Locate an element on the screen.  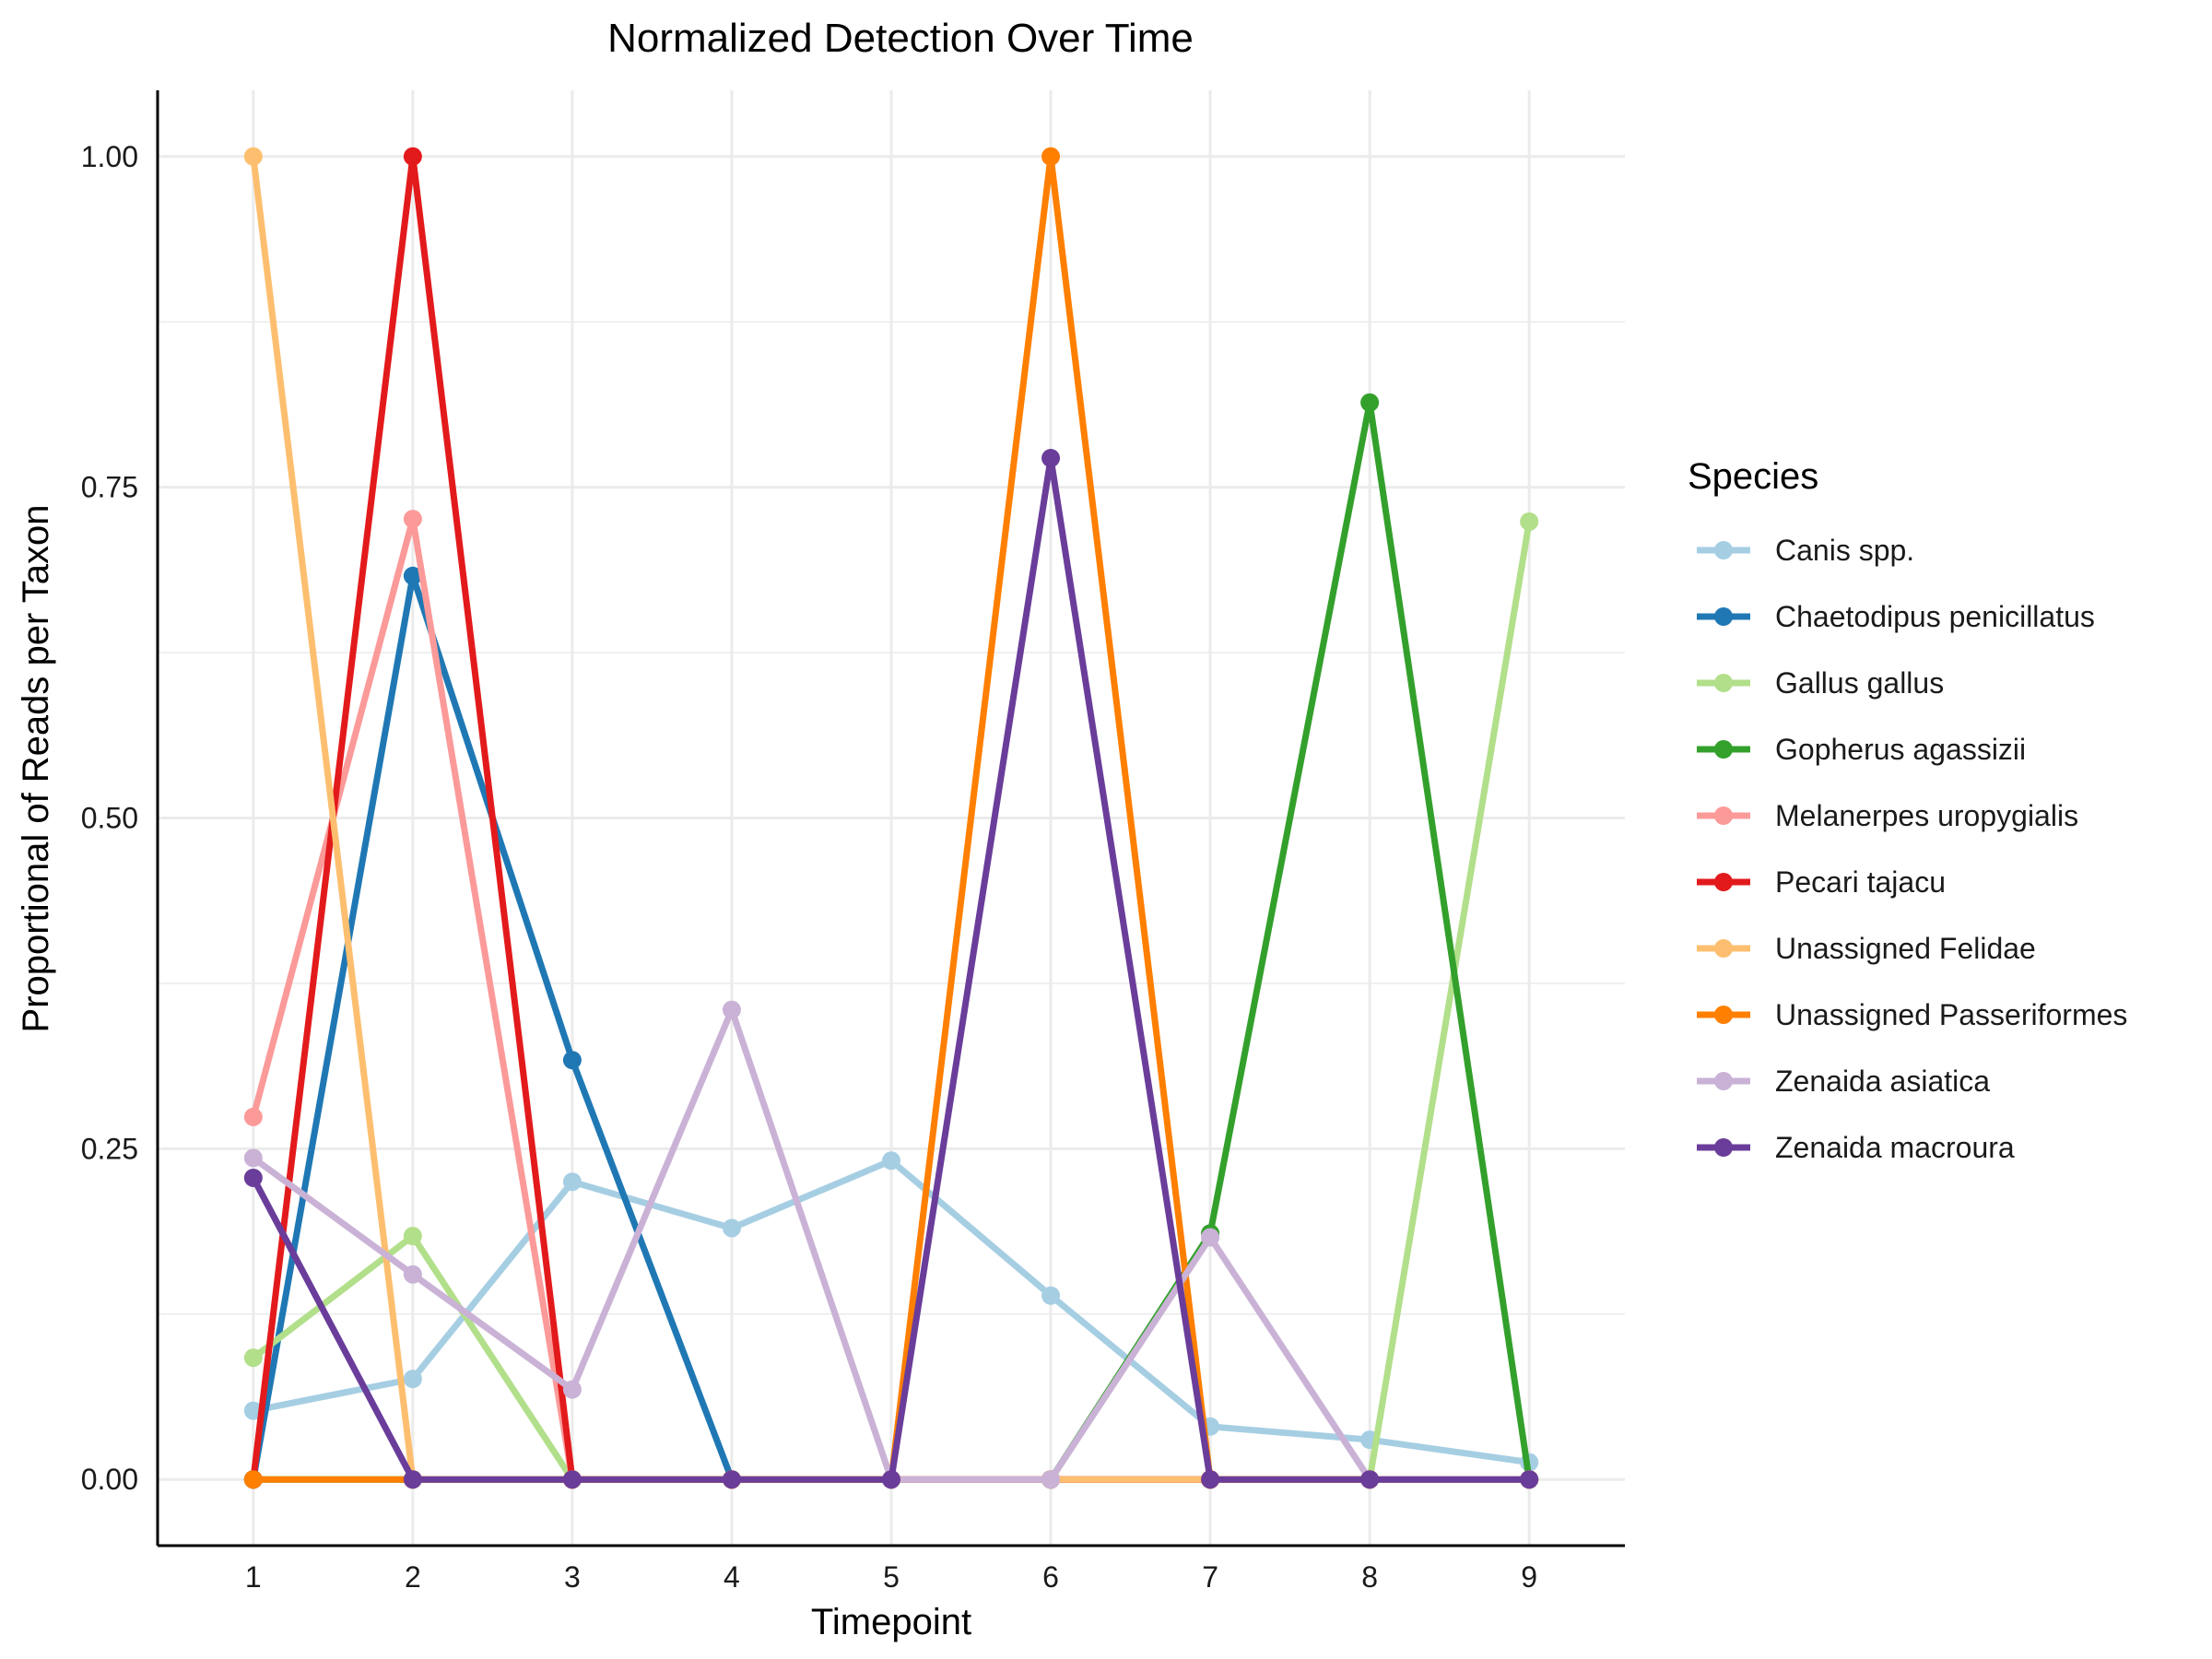
y-tick-label: 0.50 is located at coordinates (109, 818).